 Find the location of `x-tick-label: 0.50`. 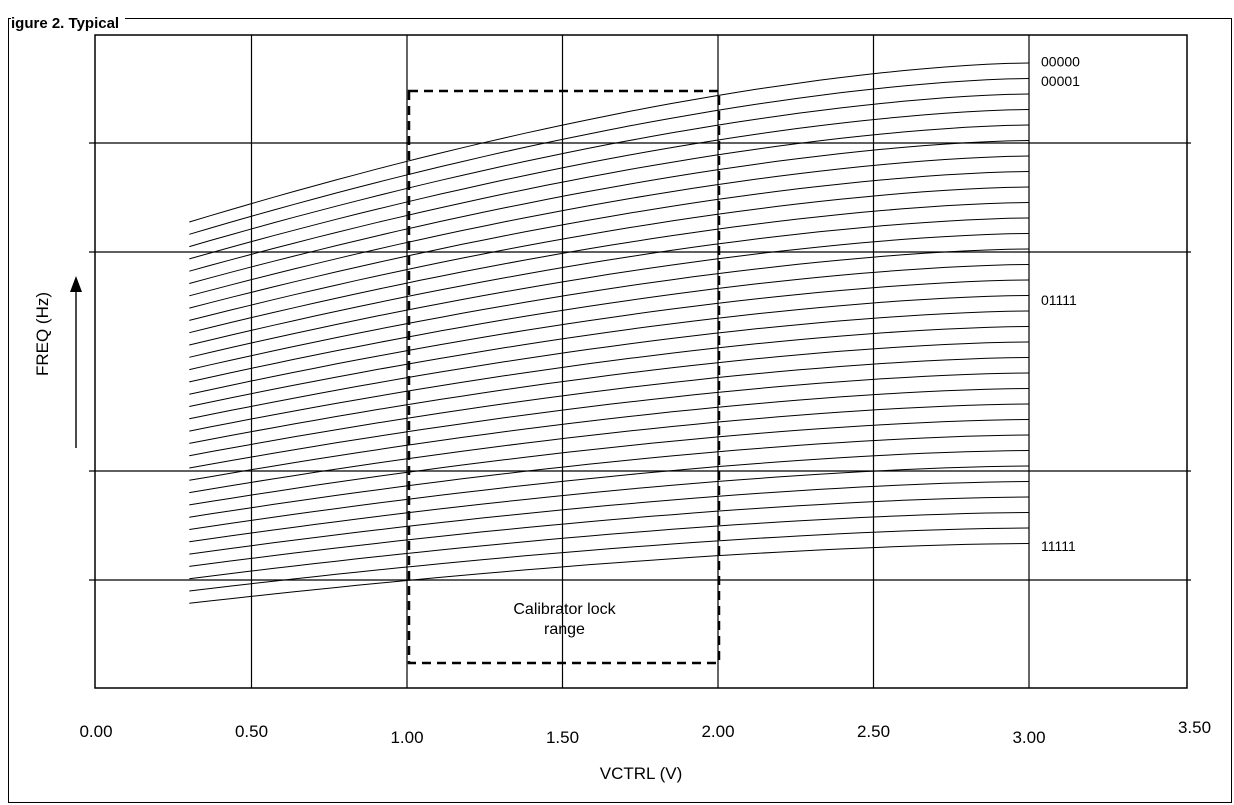

x-tick-label: 0.50 is located at coordinates (251, 731).